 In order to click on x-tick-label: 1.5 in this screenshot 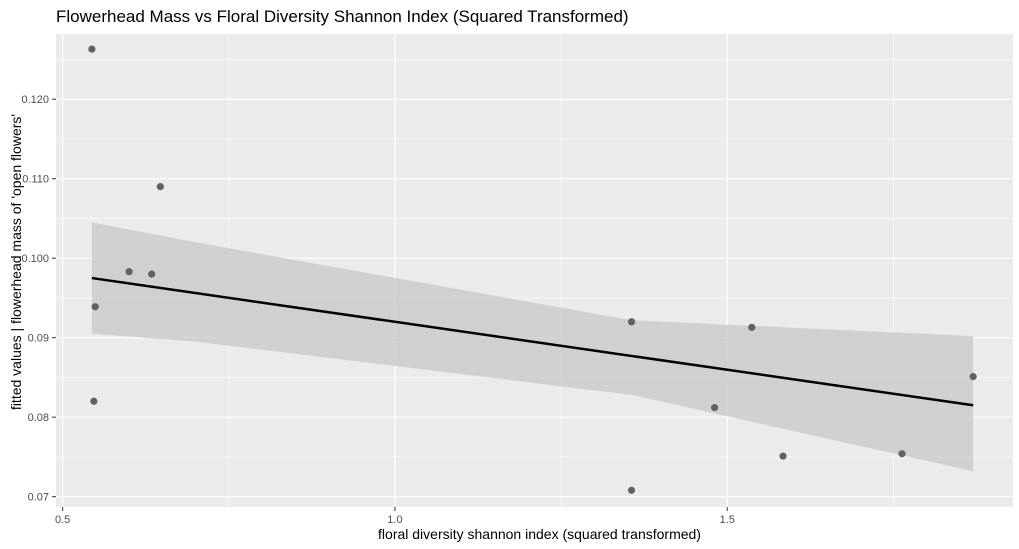, I will do `click(727, 520)`.